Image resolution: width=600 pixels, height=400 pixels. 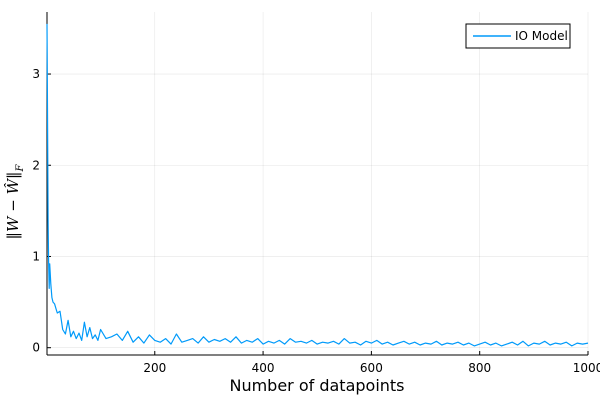 I want to click on y-axis-title-subscript: F, so click(x=20, y=168).